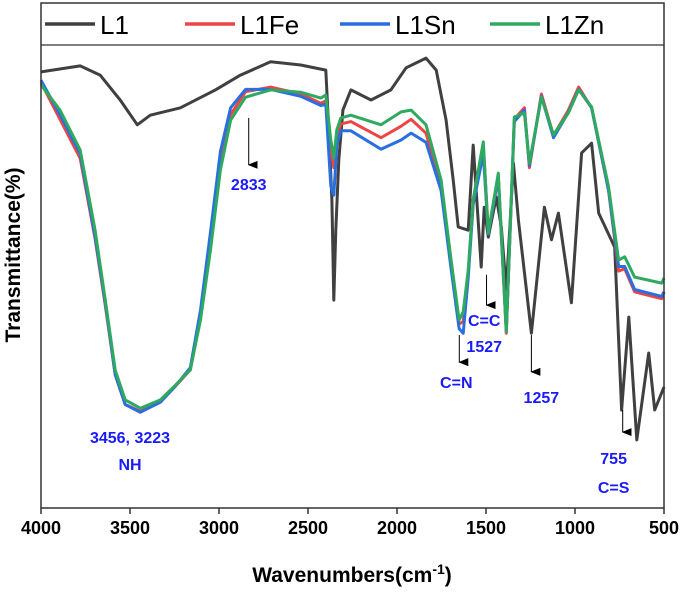 This screenshot has width=685, height=593. I want to click on legend-label-l1fe: L1Fe, so click(269, 25).